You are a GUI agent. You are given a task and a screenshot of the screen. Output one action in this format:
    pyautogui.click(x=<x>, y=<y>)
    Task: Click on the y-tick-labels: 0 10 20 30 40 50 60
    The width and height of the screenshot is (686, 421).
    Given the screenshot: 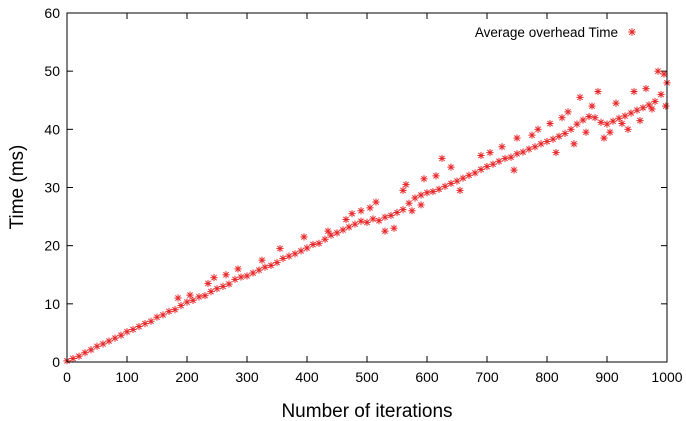 What is the action you would take?
    pyautogui.click(x=52, y=187)
    